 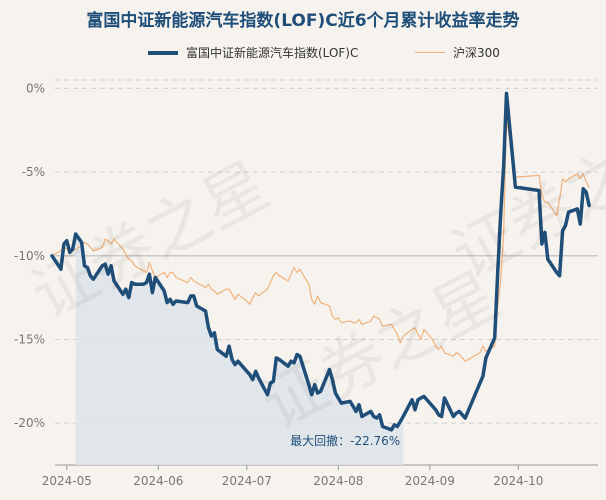 What do you see at coordinates (247, 481) in the screenshot?
I see `x-tick-label: 2024-07` at bounding box center [247, 481].